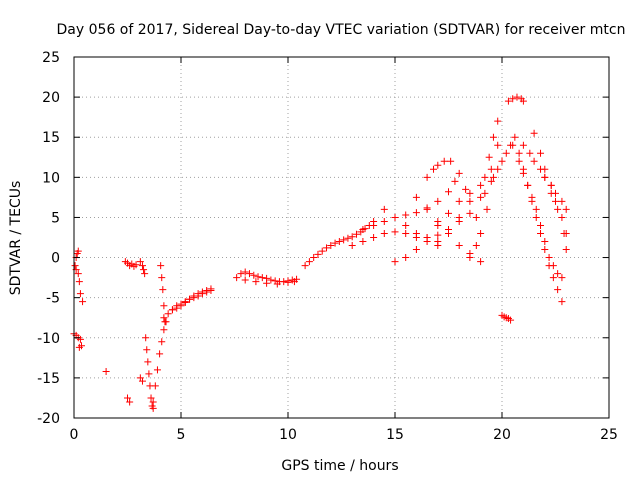 Image resolution: width=640 pixels, height=480 pixels. I want to click on x-tick-label: 0, so click(74, 435).